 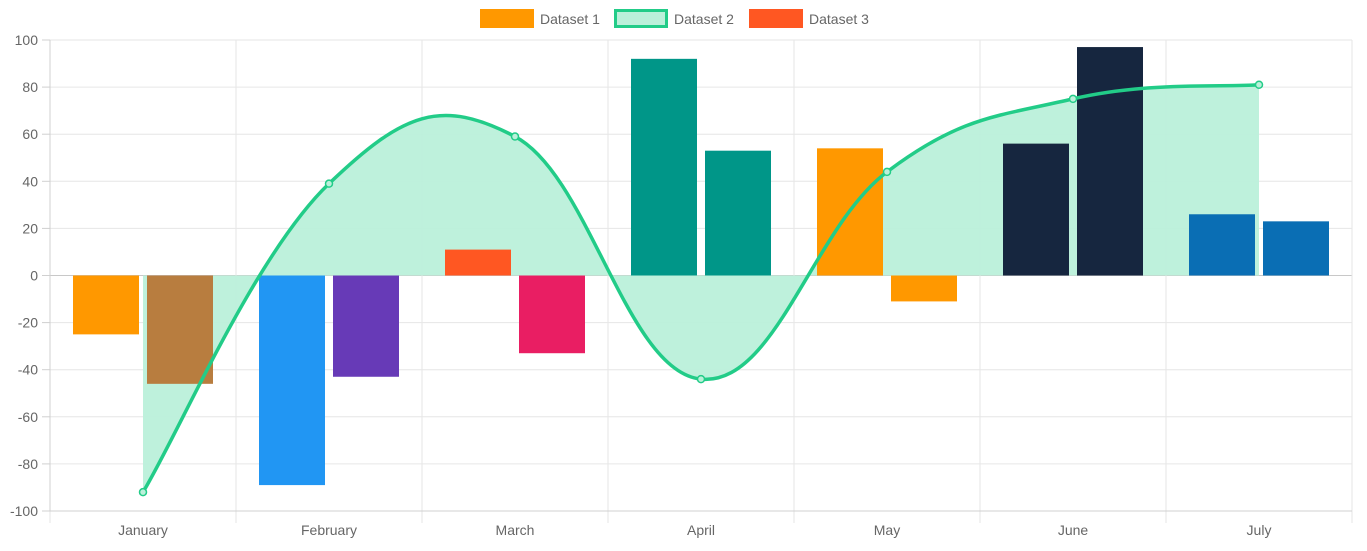 I want to click on y-tick-label: 80, so click(x=30, y=87).